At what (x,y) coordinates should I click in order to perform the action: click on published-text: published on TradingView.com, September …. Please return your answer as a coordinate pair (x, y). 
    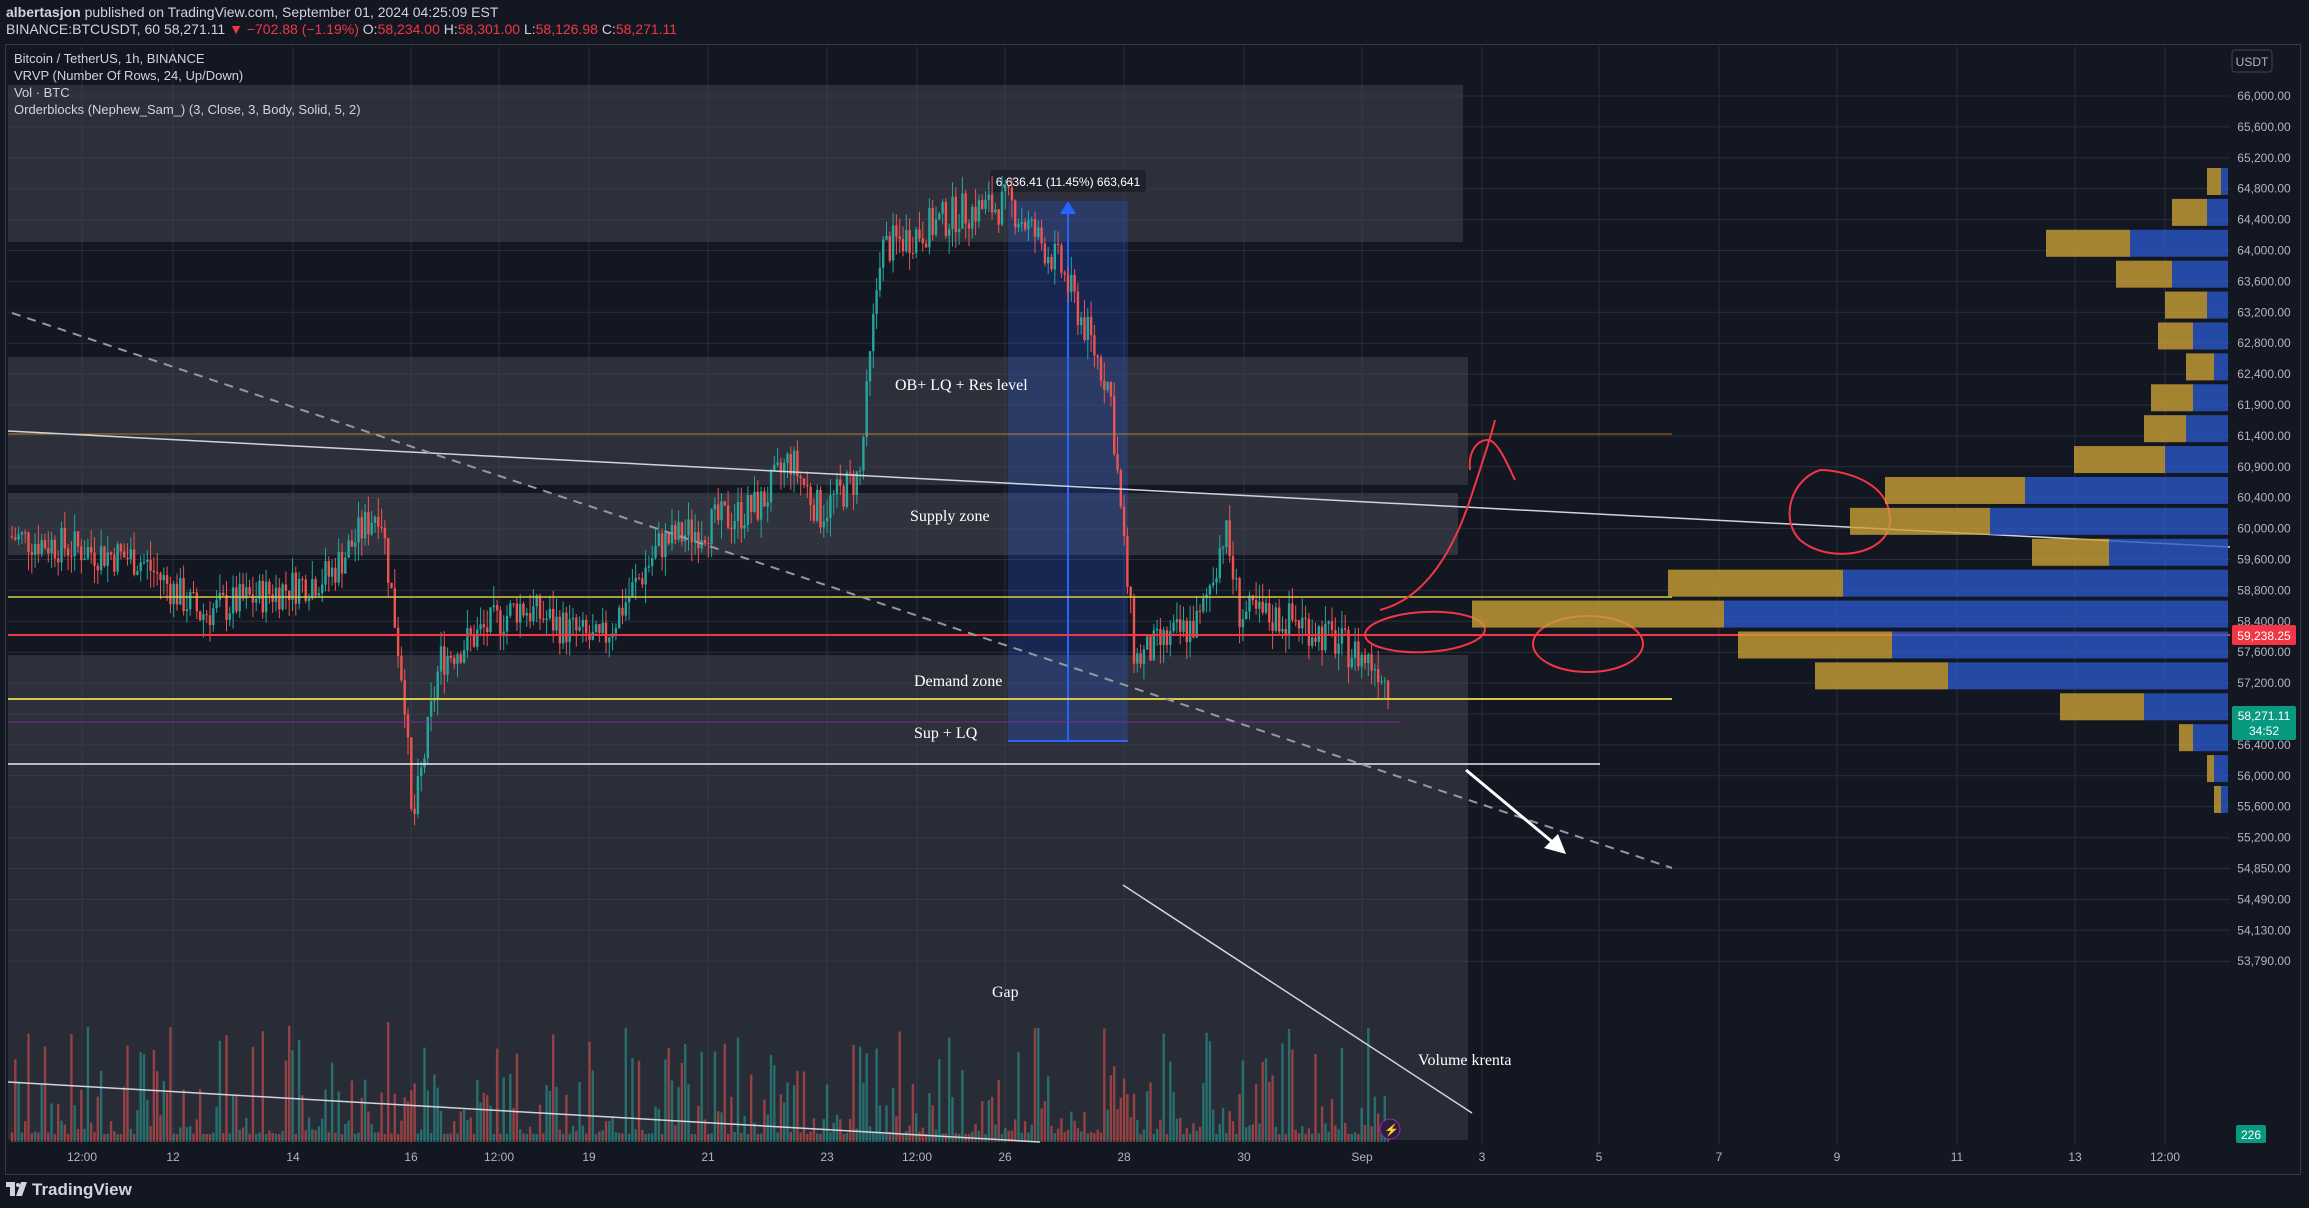
    Looking at the image, I should click on (291, 12).